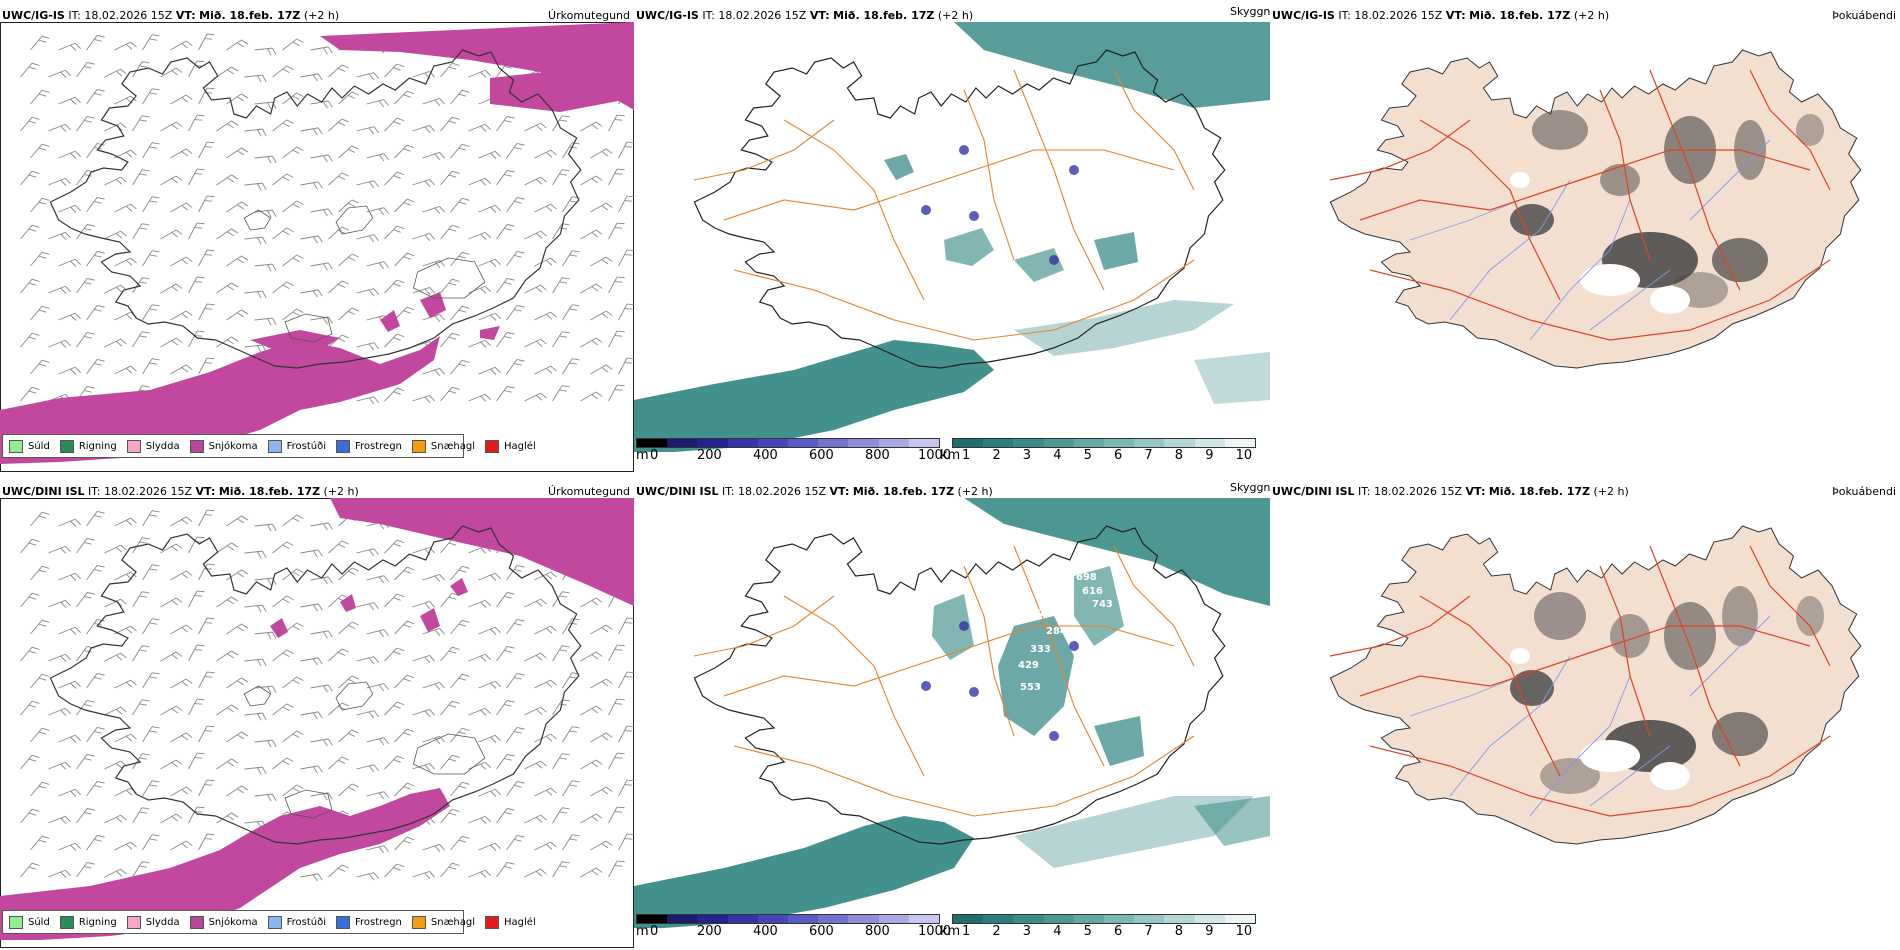 This screenshot has height=950, width=1900. Describe the element at coordinates (903, 199) in the screenshot. I see `visibility-value-label: 21` at that location.